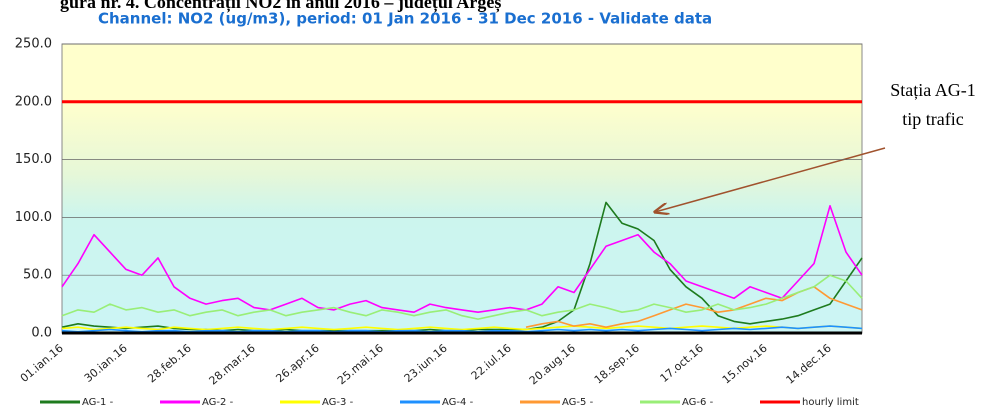 The width and height of the screenshot is (989, 413). I want to click on x-tick-label: 20.aug.16, so click(552, 365).